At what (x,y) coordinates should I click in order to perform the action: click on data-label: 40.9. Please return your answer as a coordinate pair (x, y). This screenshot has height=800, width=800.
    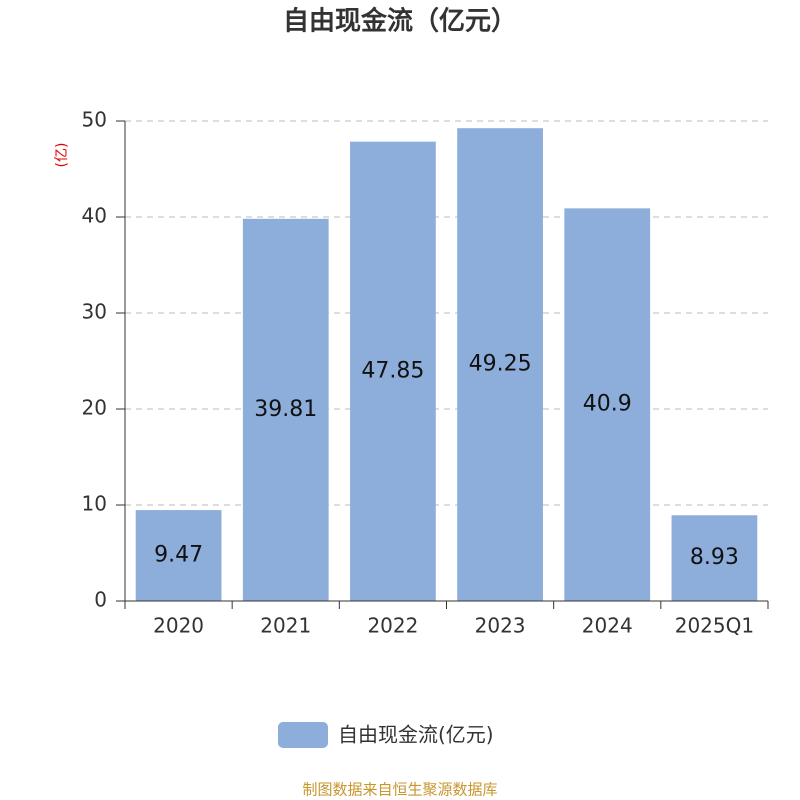
    Looking at the image, I should click on (607, 404).